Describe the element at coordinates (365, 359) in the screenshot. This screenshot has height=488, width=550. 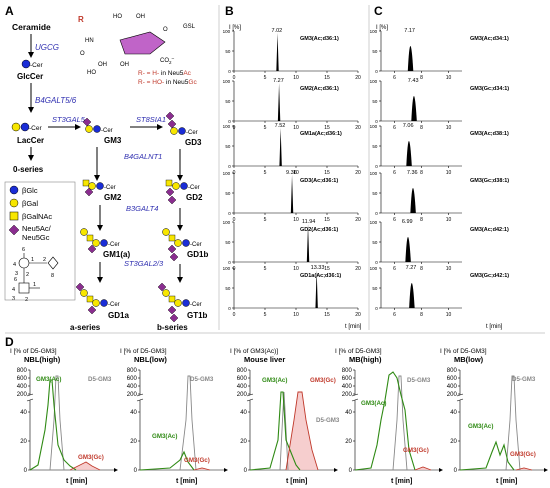
I see `chart-title: MB(high)` at that location.